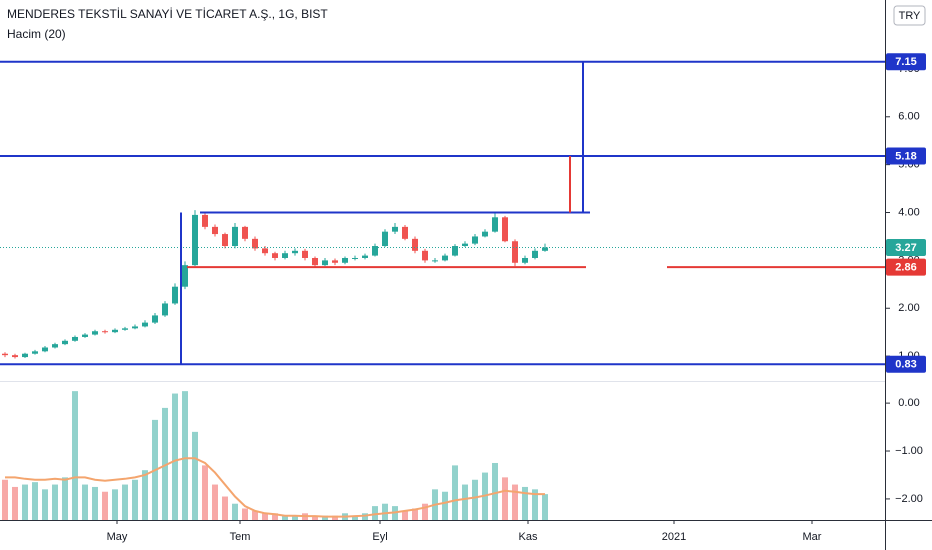  I want to click on currency-button, so click(909, 15).